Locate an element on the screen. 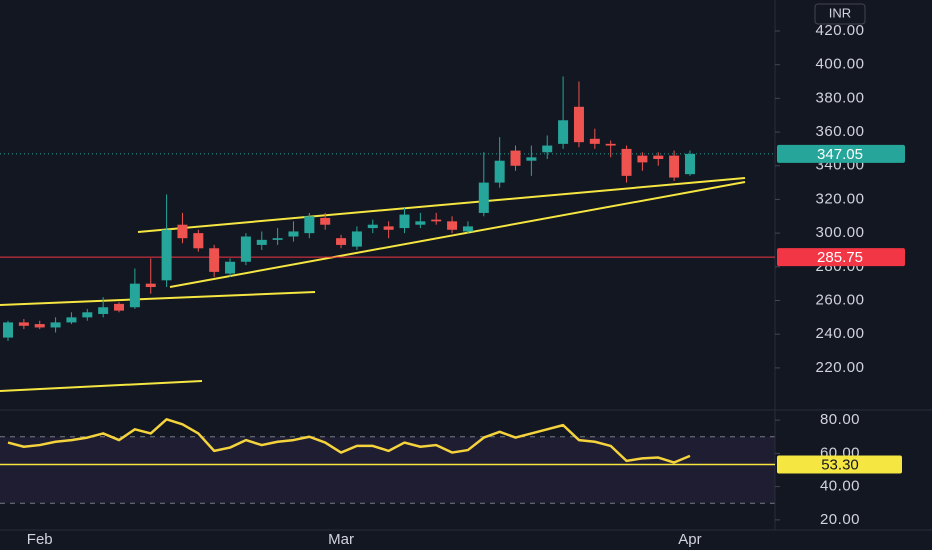 Image resolution: width=932 pixels, height=550 pixels. currency-label: INR is located at coordinates (840, 12).